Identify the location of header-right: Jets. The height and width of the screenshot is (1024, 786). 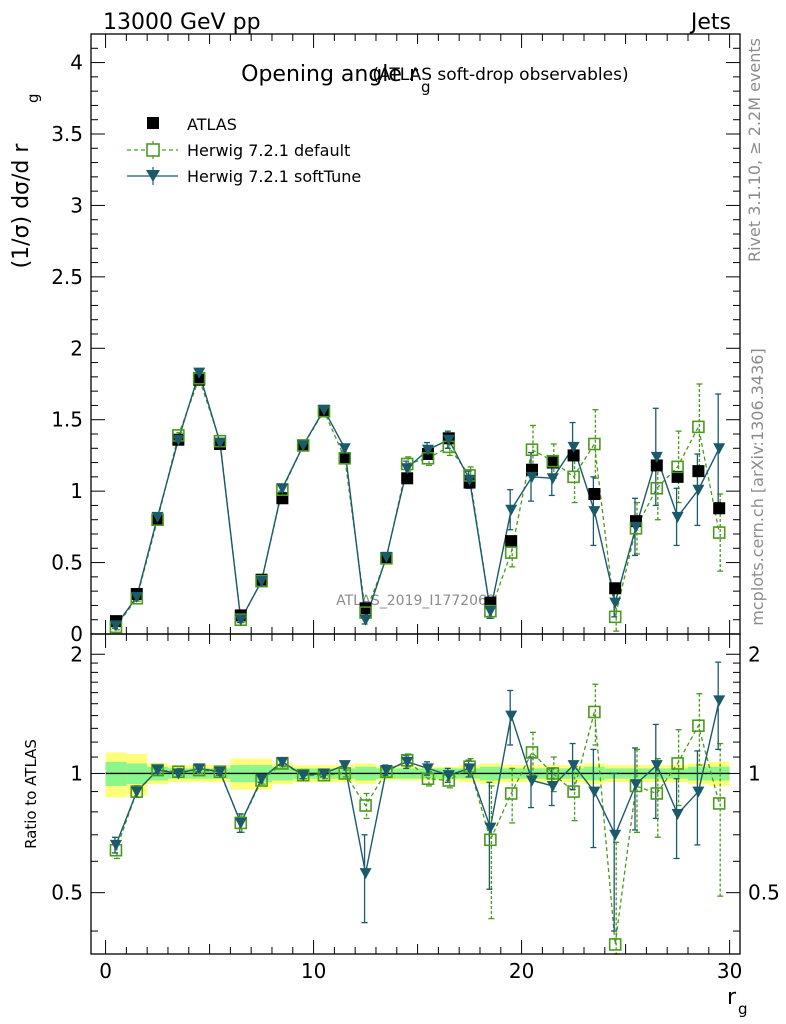
(710, 22).